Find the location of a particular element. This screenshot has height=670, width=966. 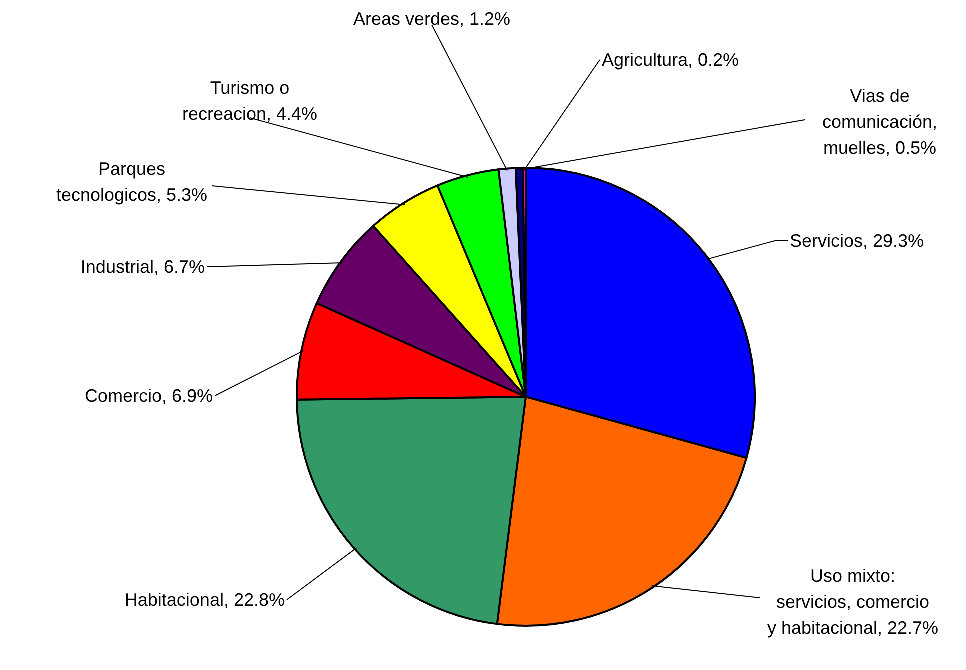

slice-label: Areas verdes, 1.2% is located at coordinates (432, 19).